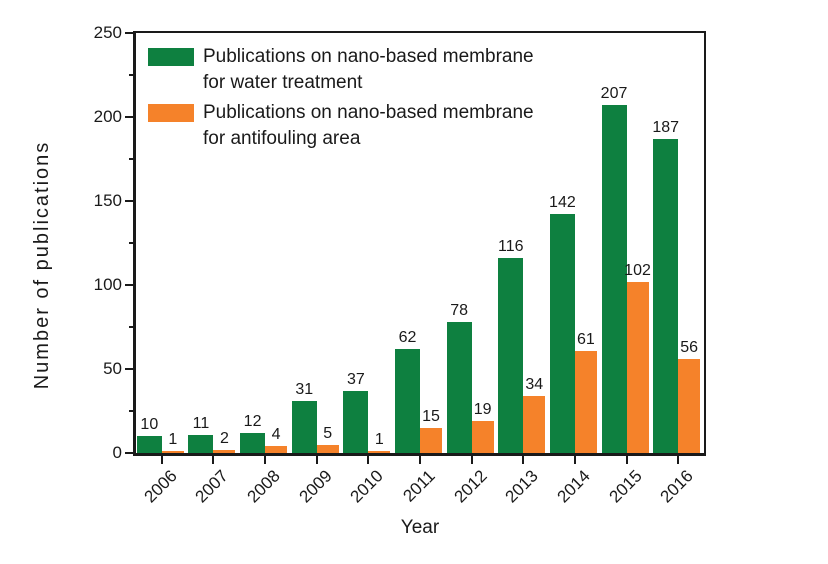 Image resolution: width=828 pixels, height=564 pixels. What do you see at coordinates (160, 486) in the screenshot?
I see `x-tick-label-2006: 2006` at bounding box center [160, 486].